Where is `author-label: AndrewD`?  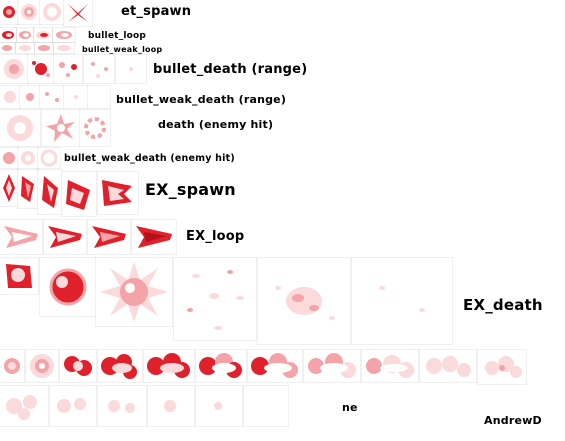 author-label: AndrewD is located at coordinates (513, 420).